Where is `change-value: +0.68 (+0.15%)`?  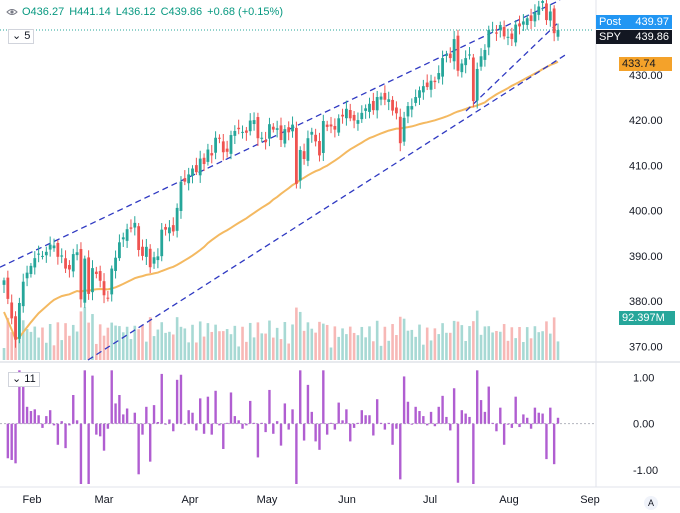
change-value: +0.68 (+0.15%) is located at coordinates (245, 12).